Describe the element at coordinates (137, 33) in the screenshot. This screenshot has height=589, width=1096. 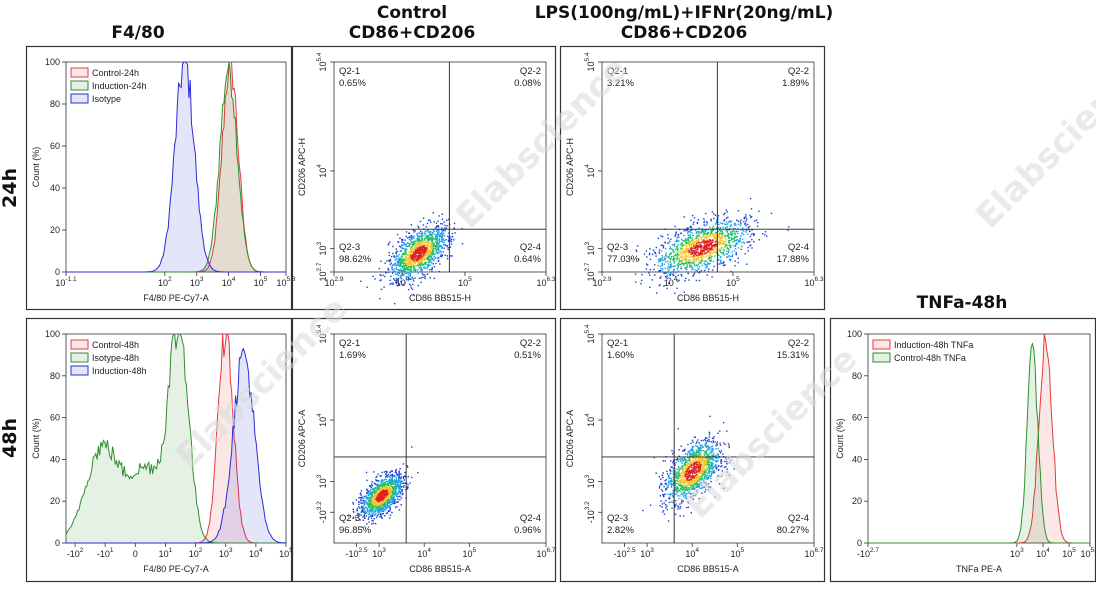
I see `header-f480: F4/80` at that location.